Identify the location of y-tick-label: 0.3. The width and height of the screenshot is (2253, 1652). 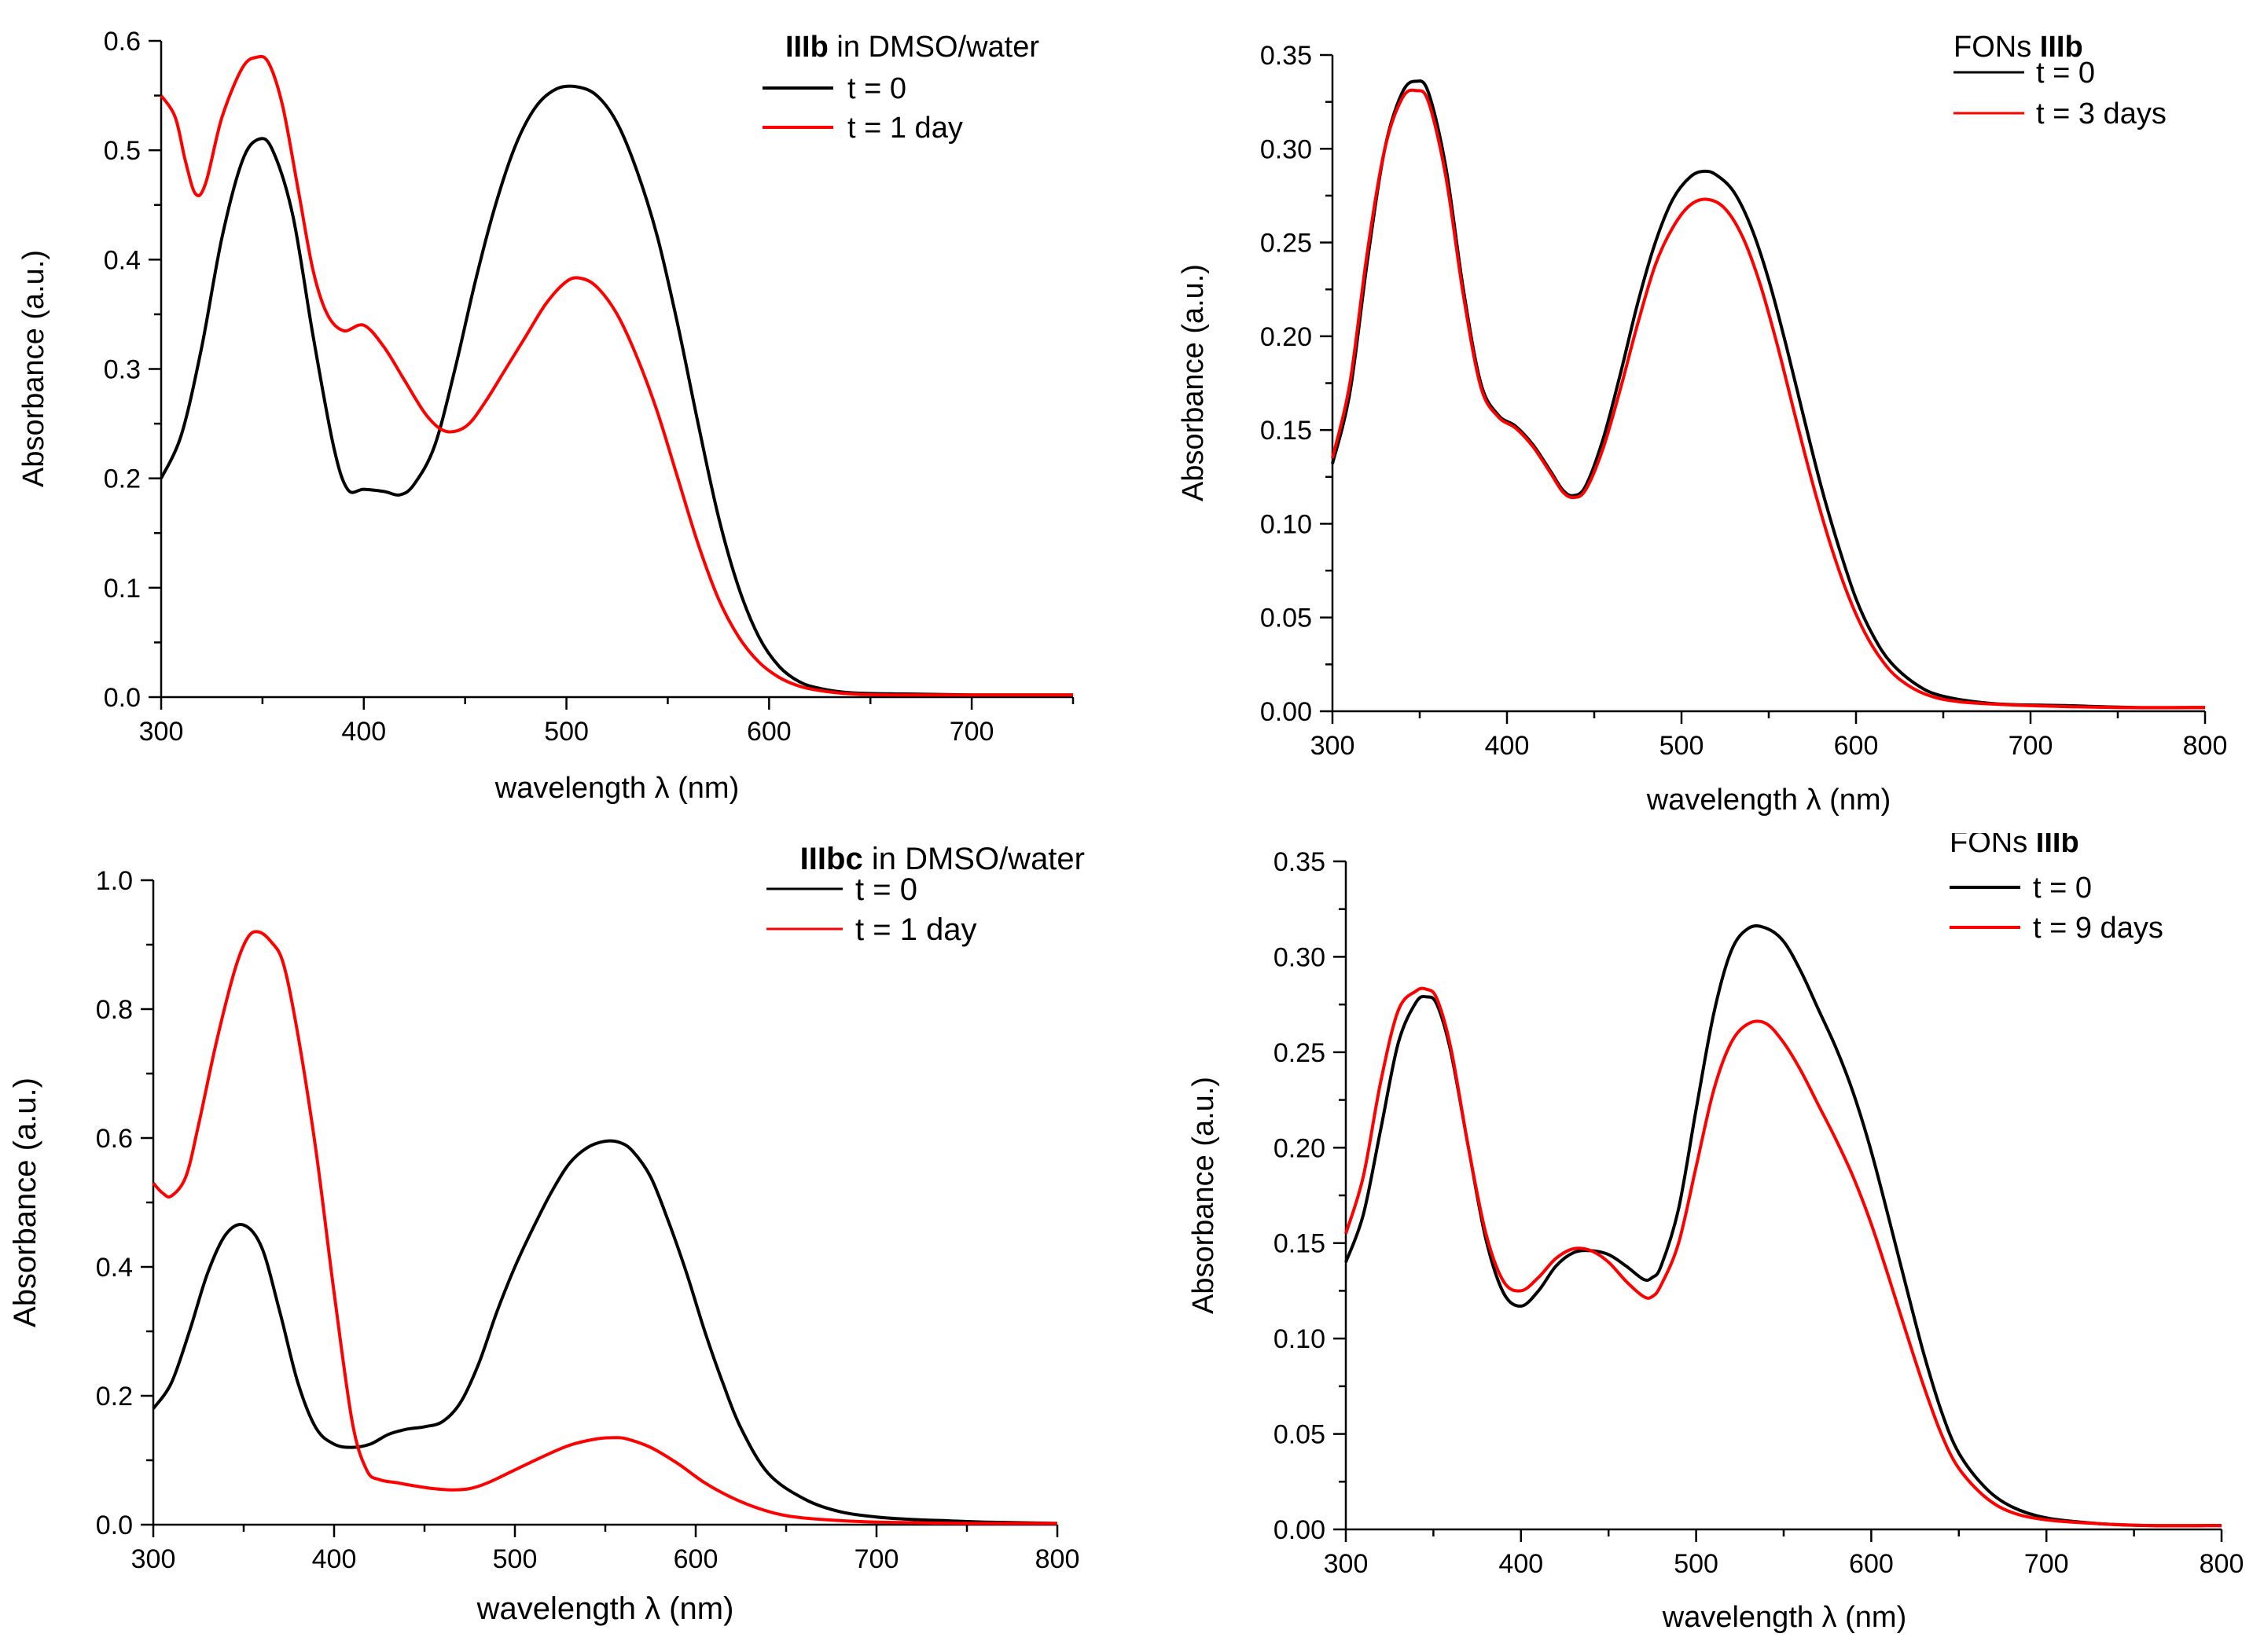
(122, 370).